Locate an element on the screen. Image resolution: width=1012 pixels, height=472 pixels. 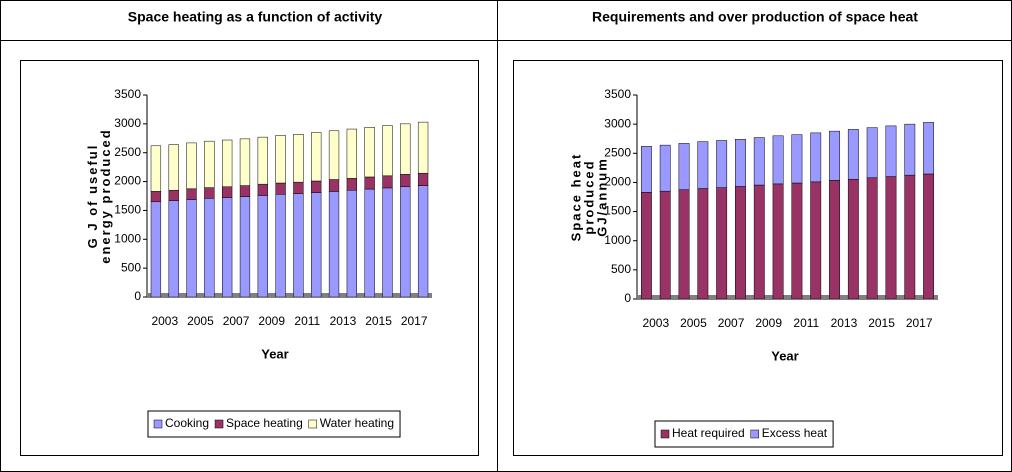
y-axis-title: energy produced is located at coordinates (105, 195).